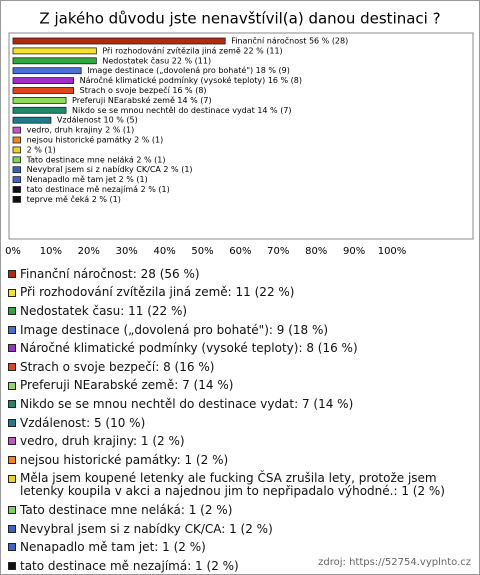 The height and width of the screenshot is (575, 480). I want to click on bar-label: teprve mě čeká 2 % (1), so click(74, 199).